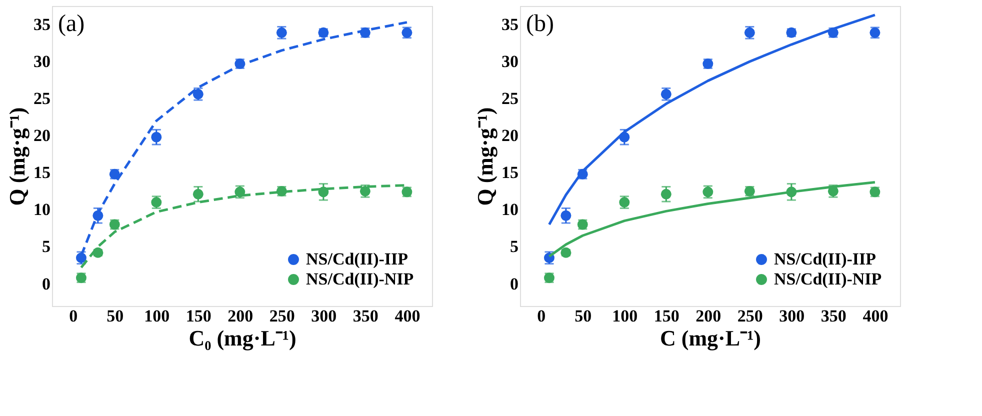 This screenshot has width=982, height=416. What do you see at coordinates (710, 338) in the screenshot?
I see `x-axis-title: C (mg·L⁻¹)` at bounding box center [710, 338].